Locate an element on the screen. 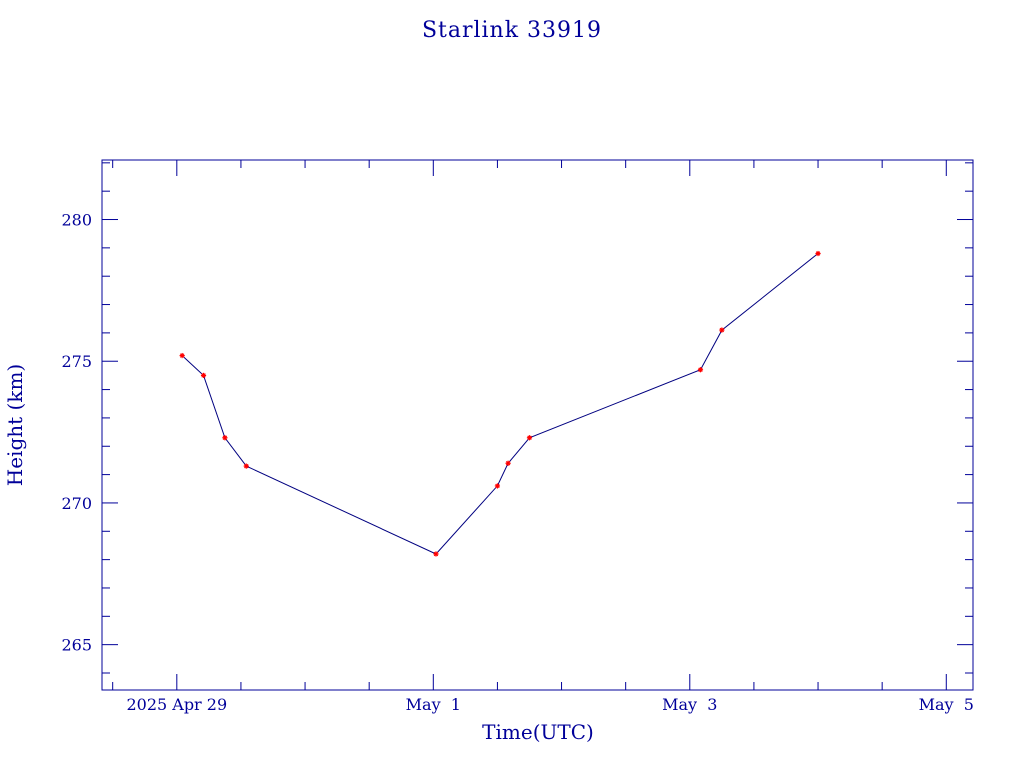  chart-title: Starlink 33919 is located at coordinates (512, 30).